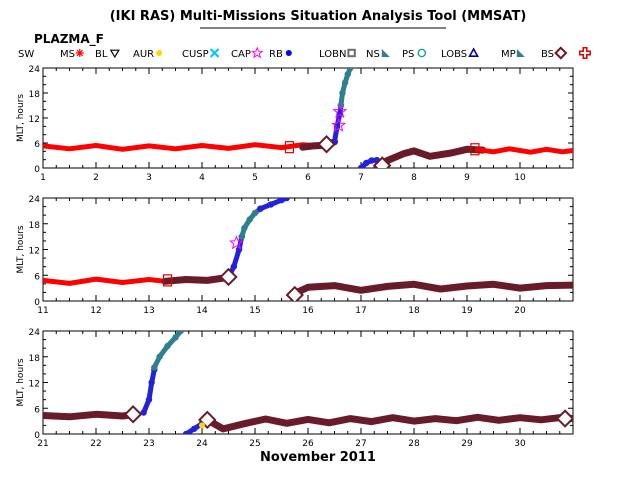 This screenshot has height=500, width=636. I want to click on legend-entry-sw: SW, so click(26, 54).